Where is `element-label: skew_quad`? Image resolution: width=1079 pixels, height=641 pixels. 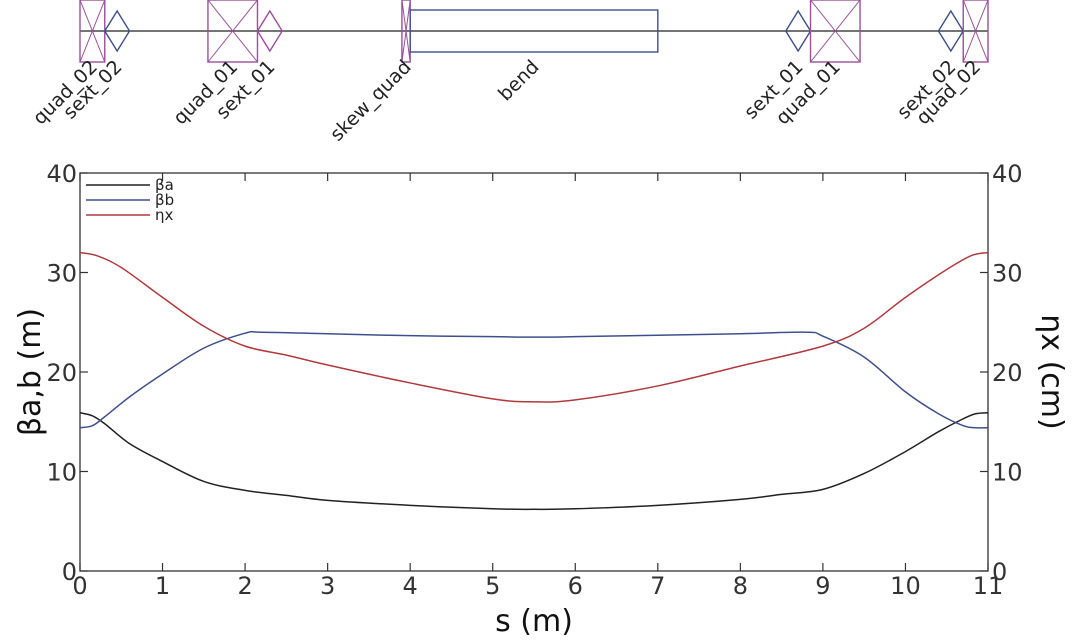 element-label: skew_quad is located at coordinates (371, 101).